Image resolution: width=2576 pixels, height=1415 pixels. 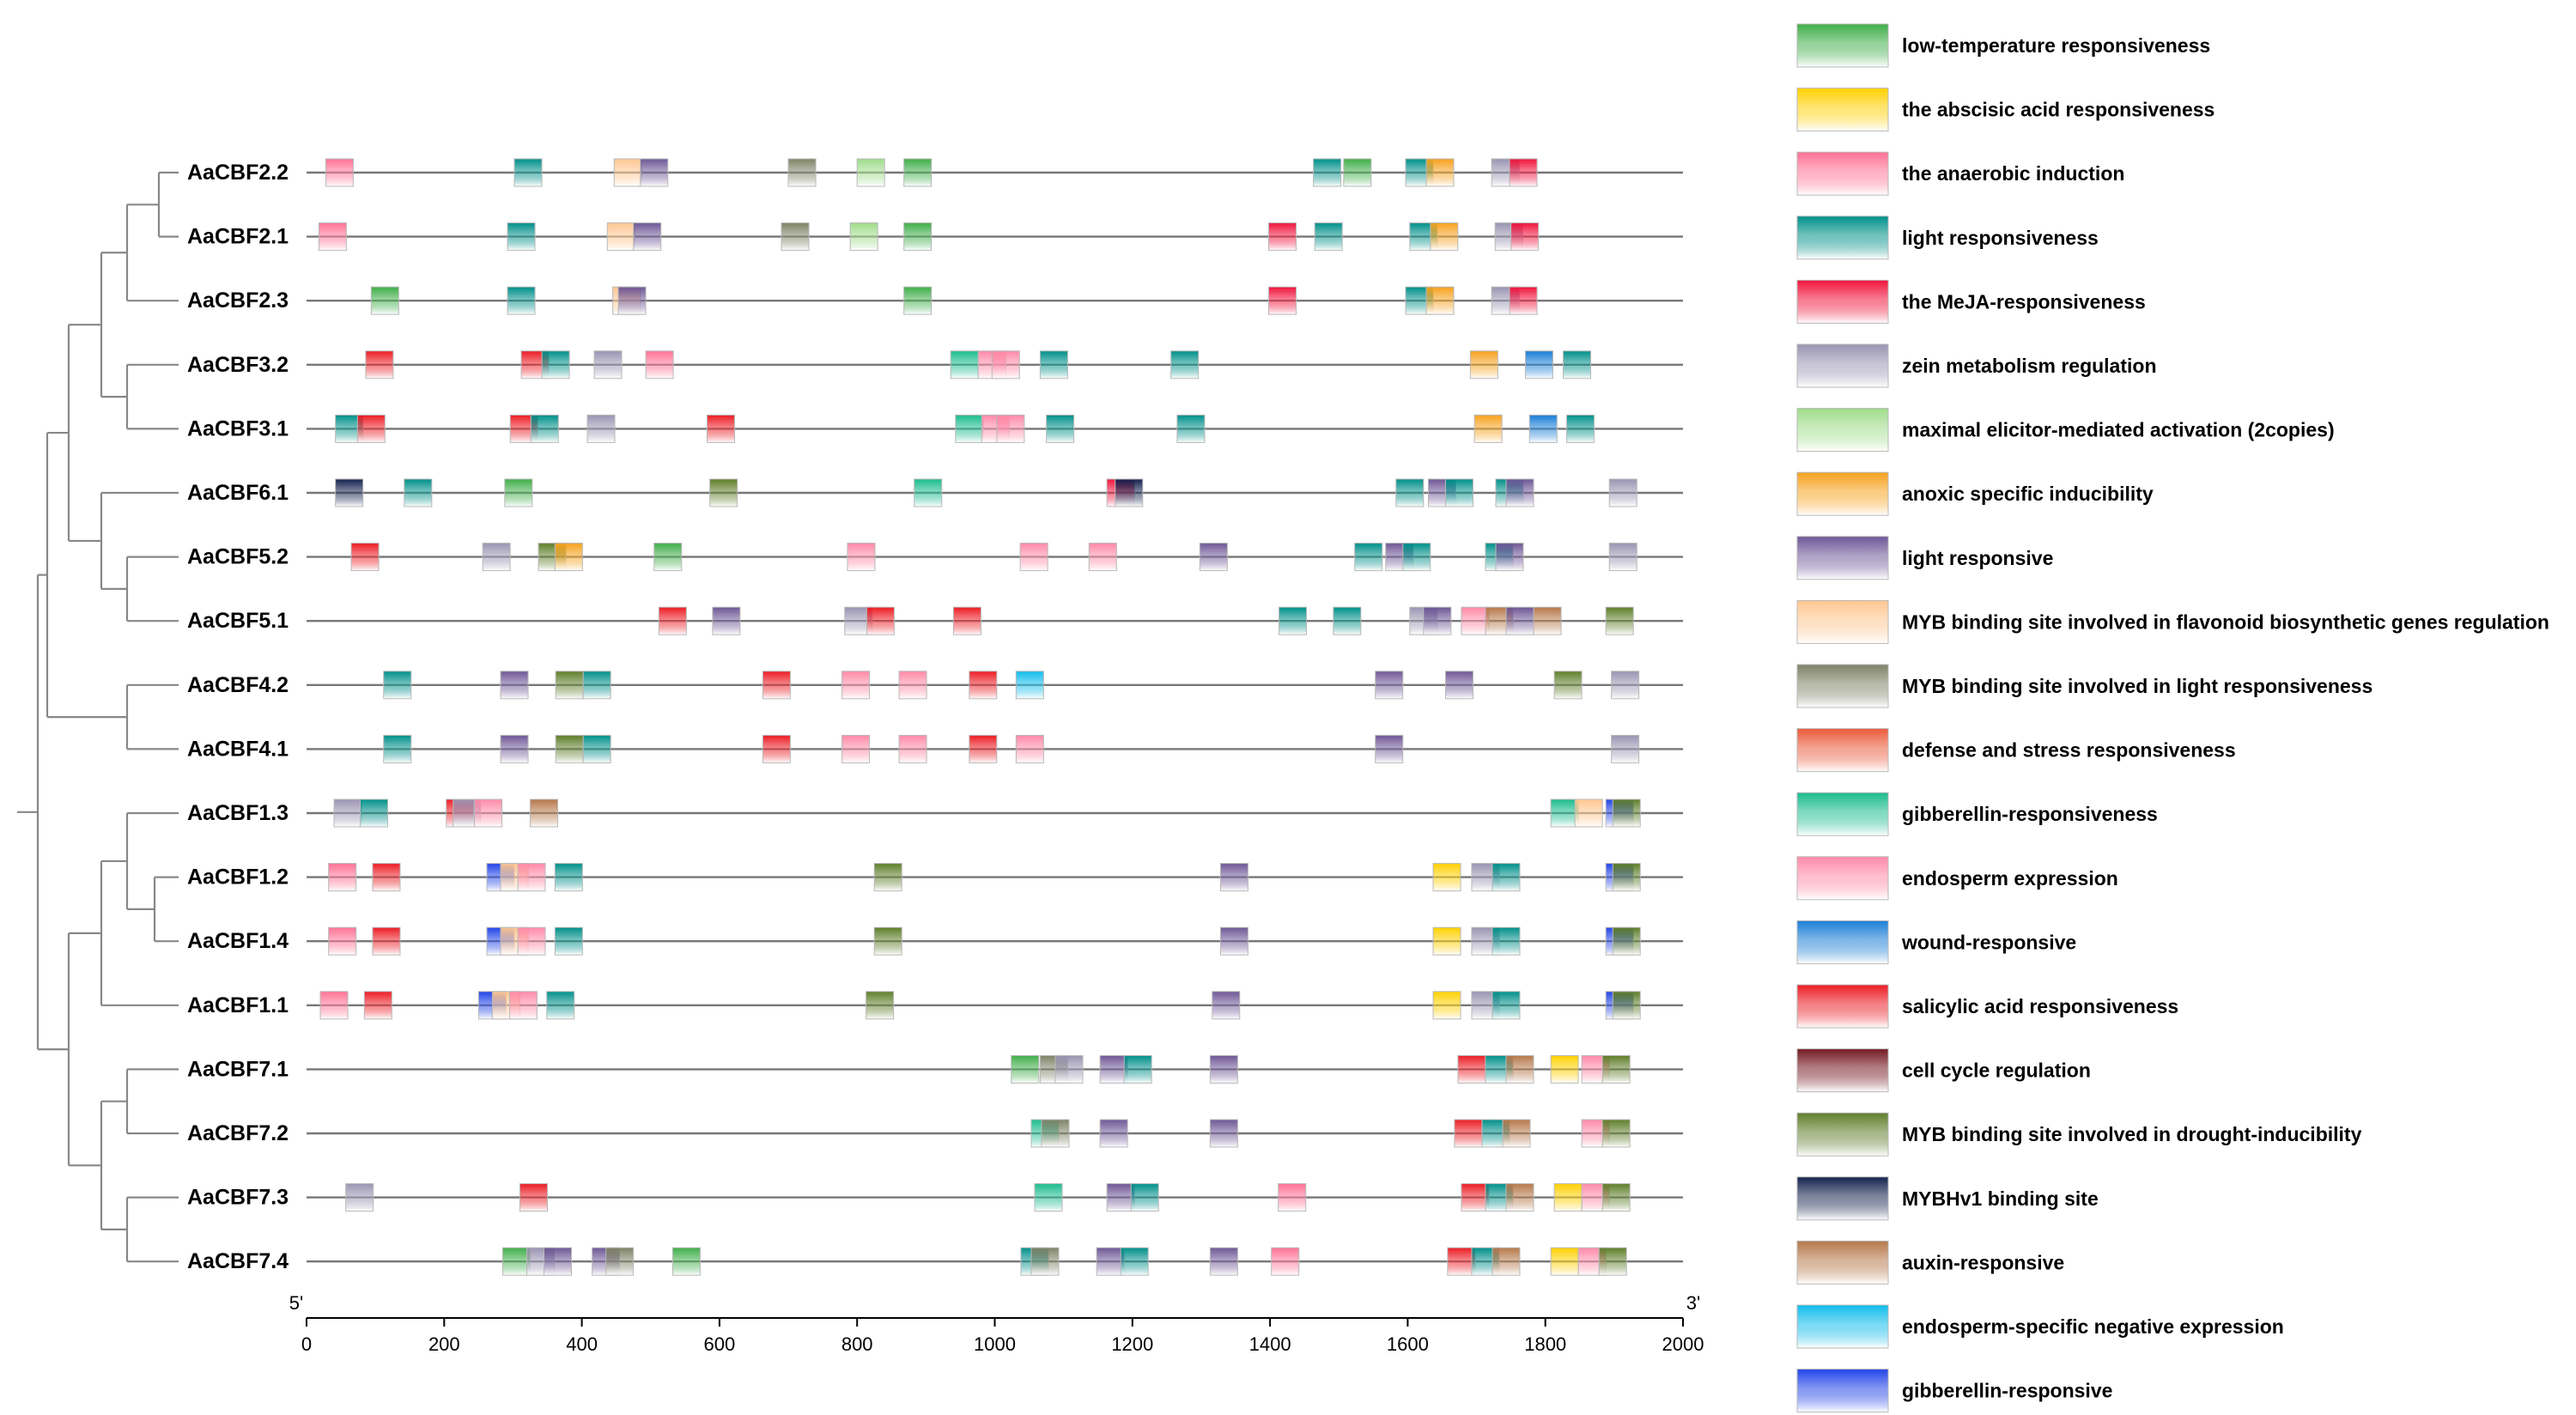 What do you see at coordinates (238, 941) in the screenshot?
I see `gene-label: AaCBF1.4` at bounding box center [238, 941].